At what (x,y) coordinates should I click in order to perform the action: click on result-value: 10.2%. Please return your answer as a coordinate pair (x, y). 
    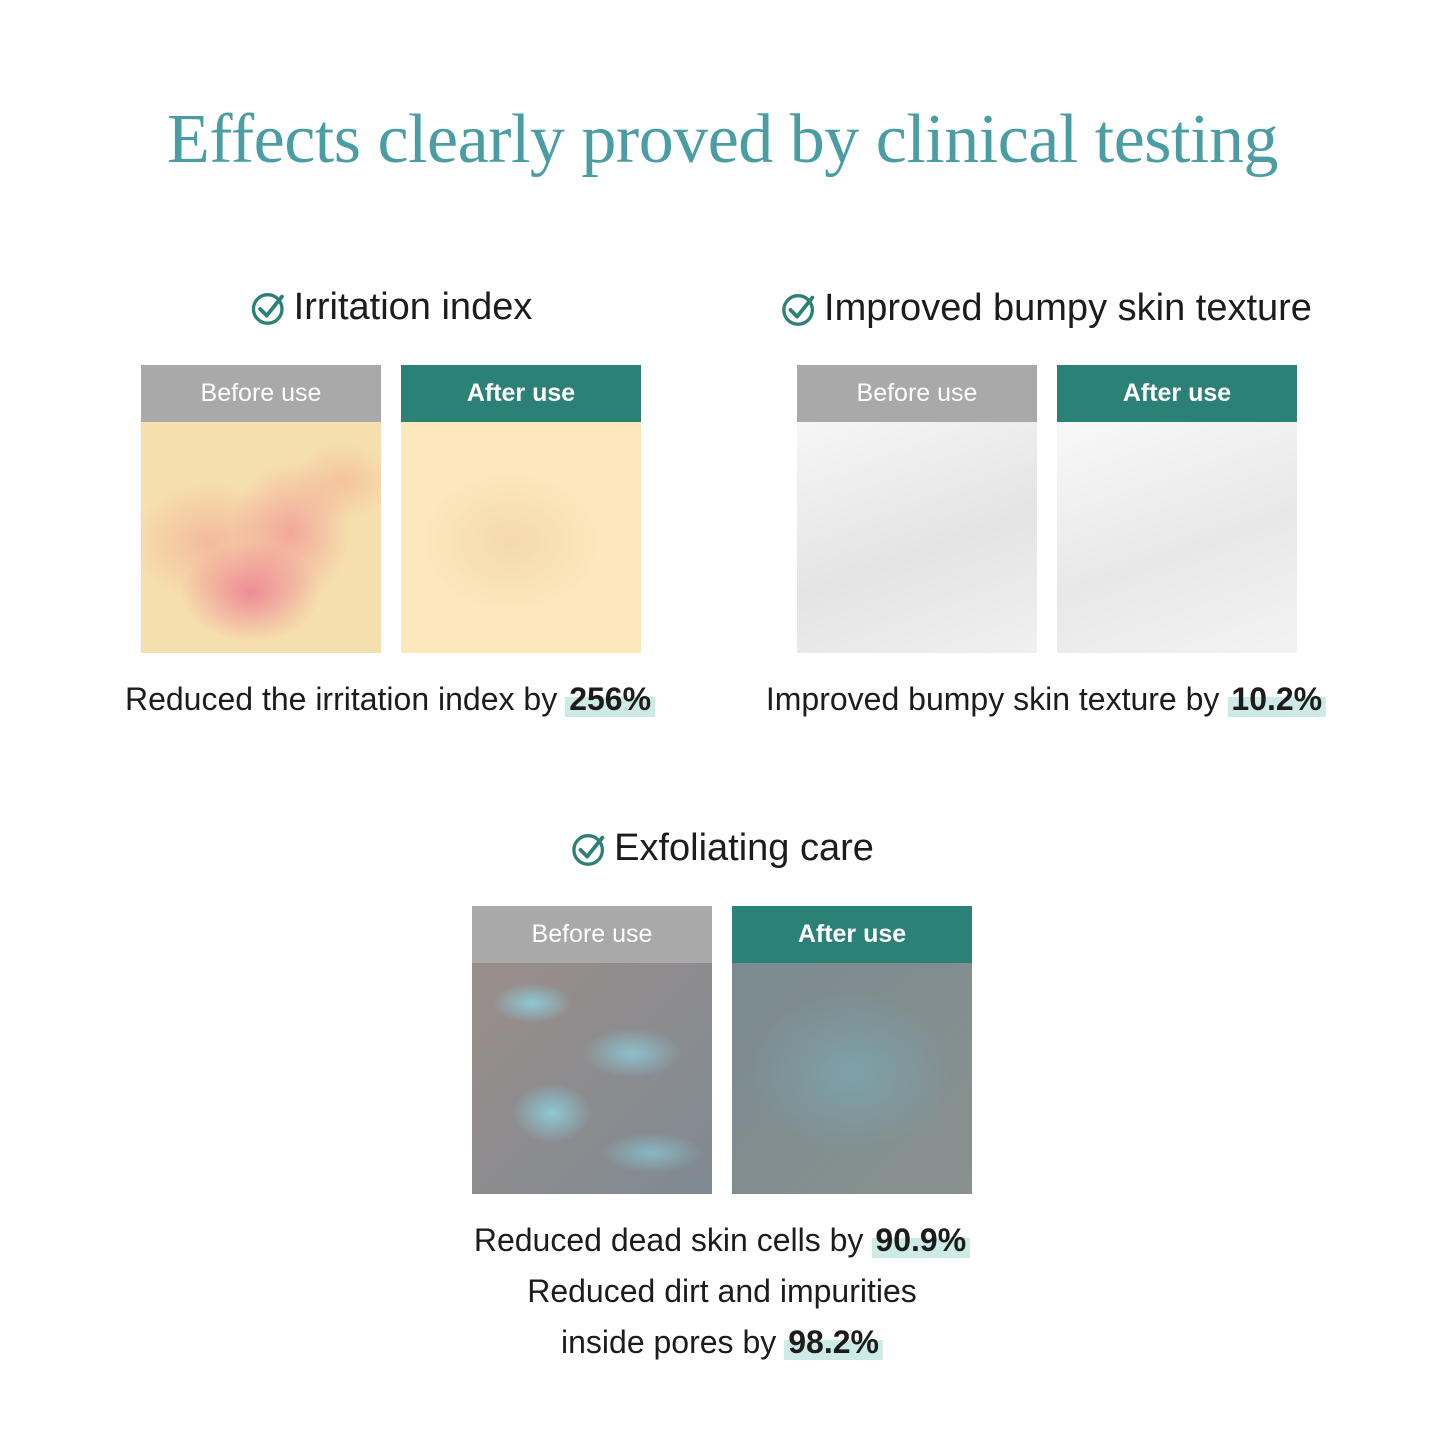
    Looking at the image, I should click on (1277, 699).